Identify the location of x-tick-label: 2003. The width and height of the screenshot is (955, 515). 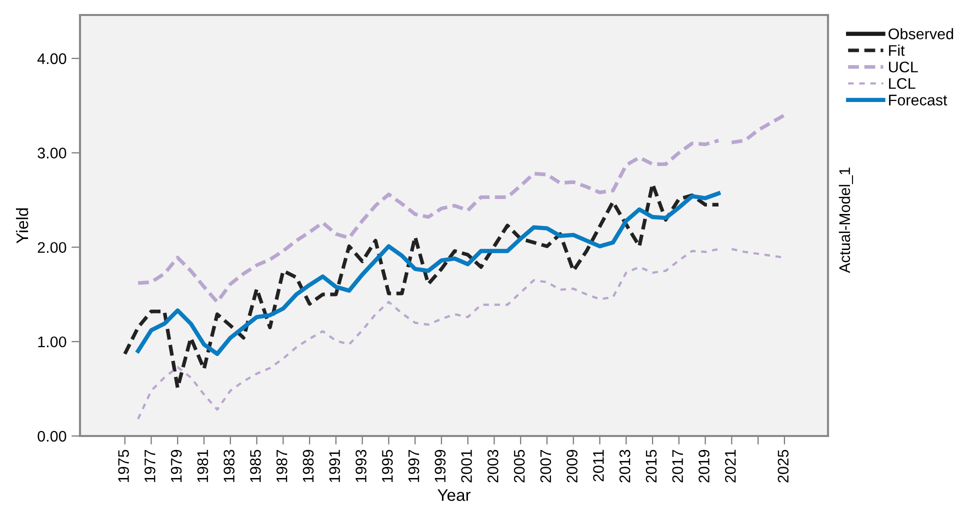
(493, 466).